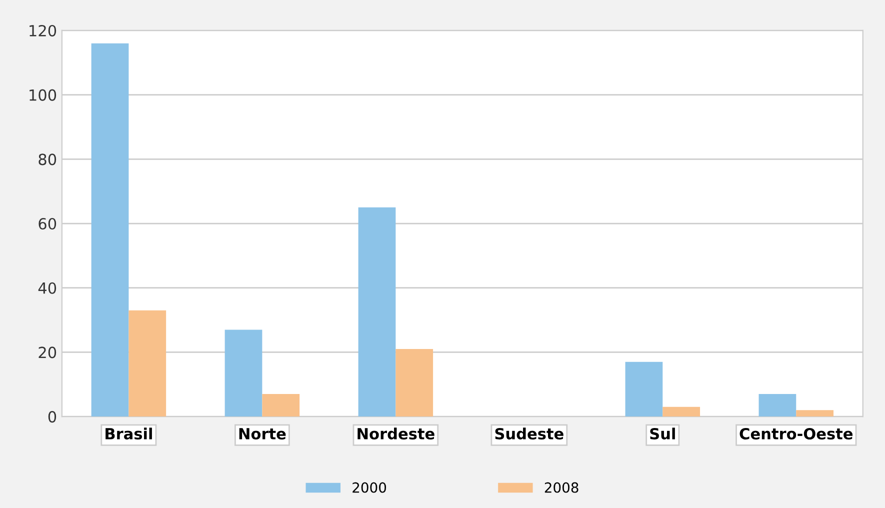 This screenshot has width=885, height=508. I want to click on x-tick-label: Brasil, so click(129, 434).